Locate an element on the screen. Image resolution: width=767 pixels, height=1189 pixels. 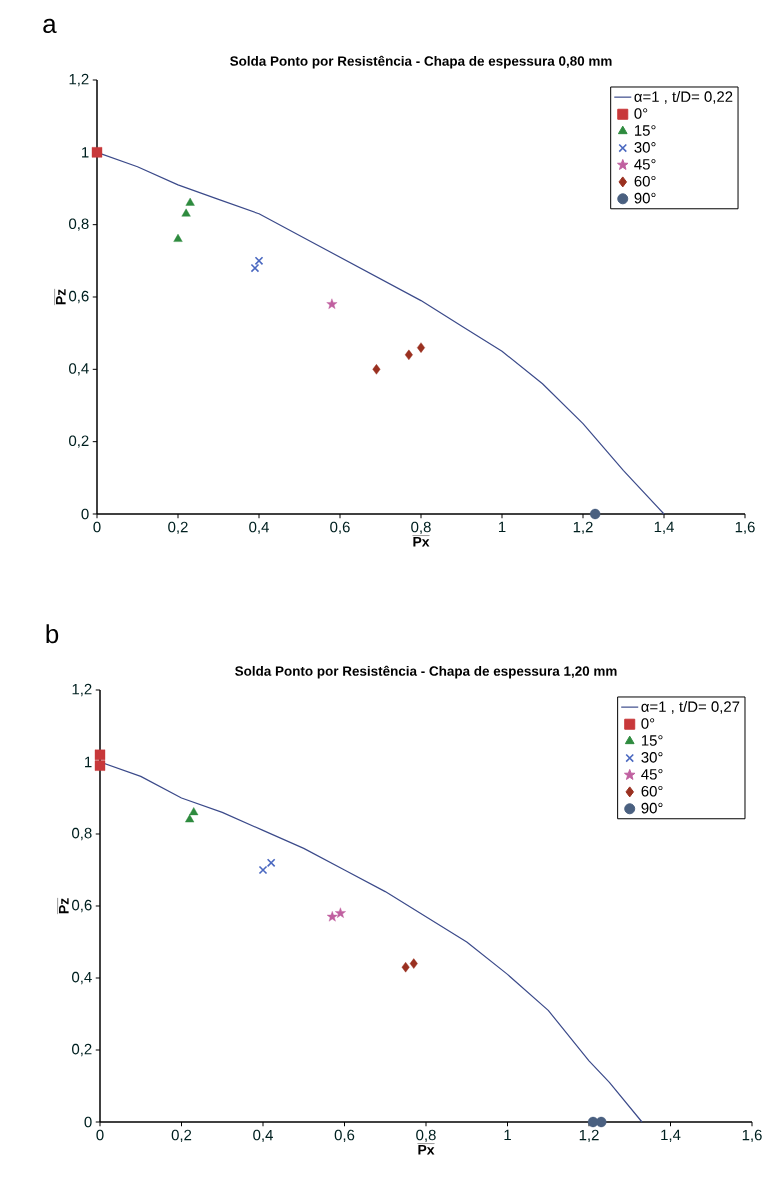
chart-title: Solda Ponto por Resistência - Chapa de espessura 1,20 mm is located at coordinates (426, 672).